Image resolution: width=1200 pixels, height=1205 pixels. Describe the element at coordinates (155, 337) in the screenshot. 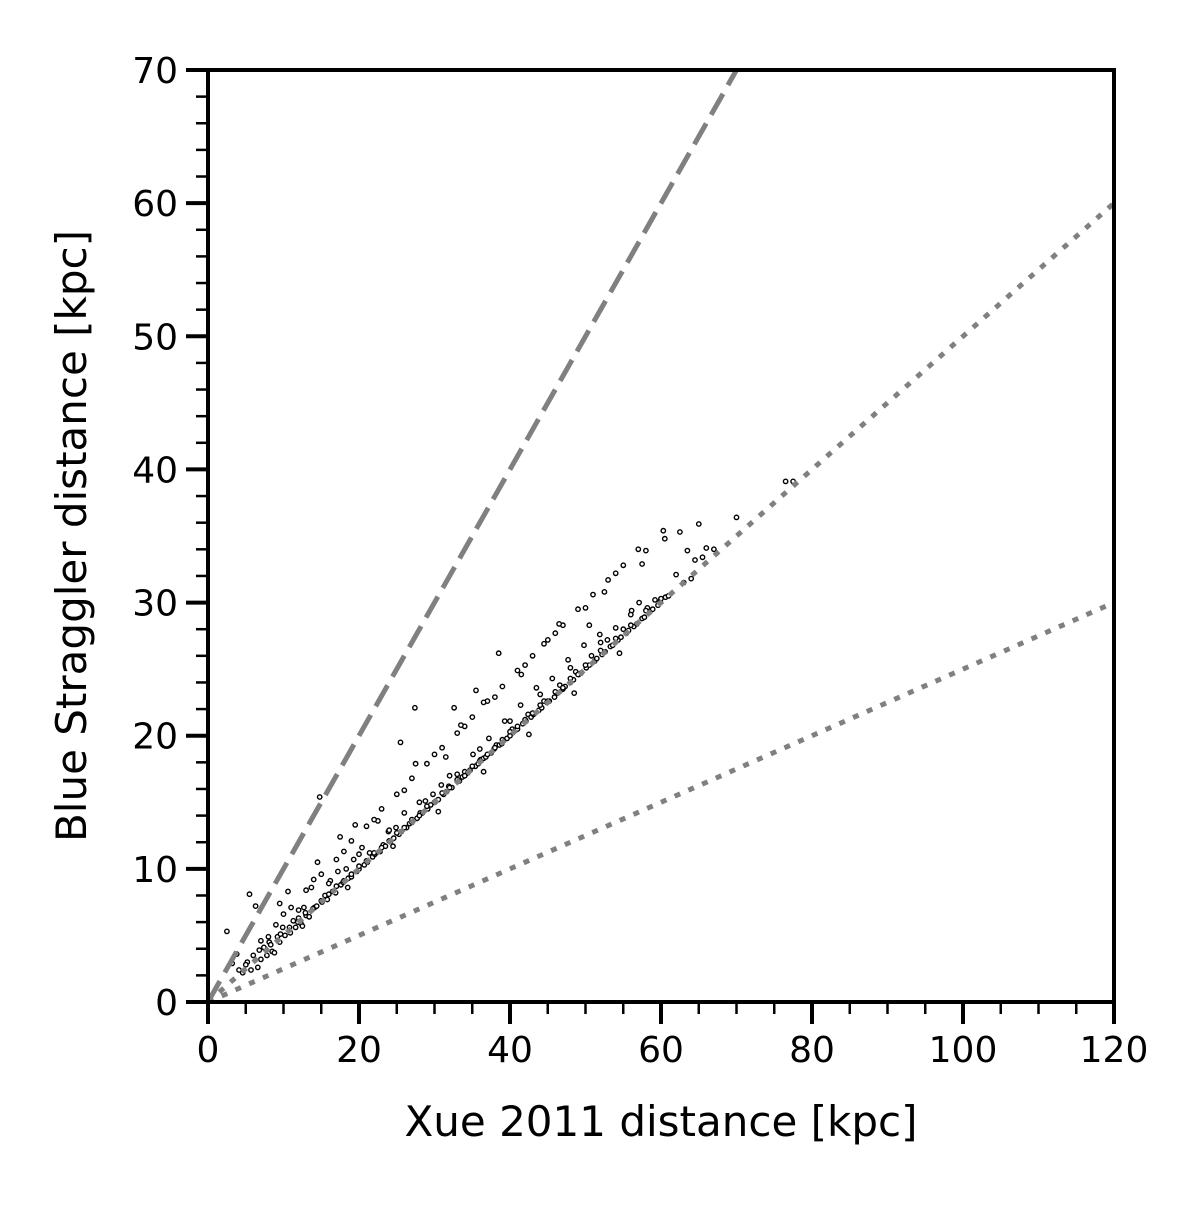

I see `y-tick-label: 50` at that location.